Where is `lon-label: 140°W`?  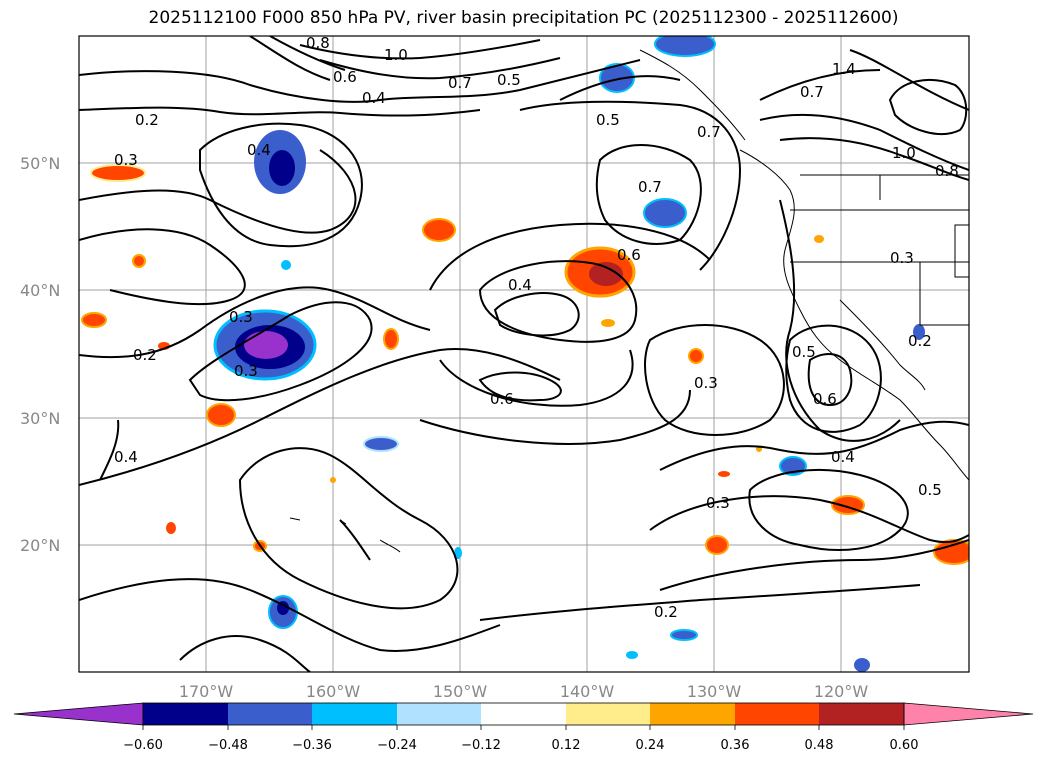 lon-label: 140°W is located at coordinates (587, 691).